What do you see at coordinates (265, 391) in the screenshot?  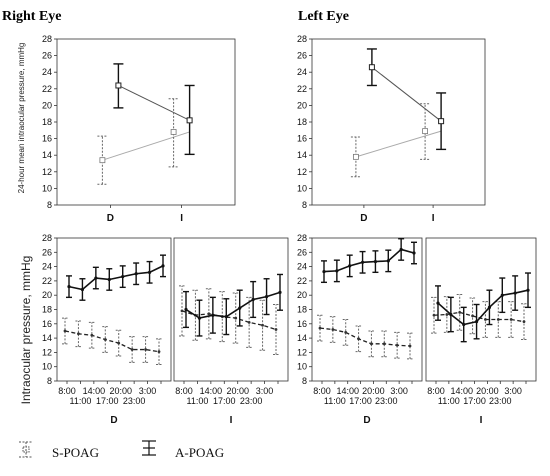 I see `x-tick-label-top: 3:00` at bounding box center [265, 391].